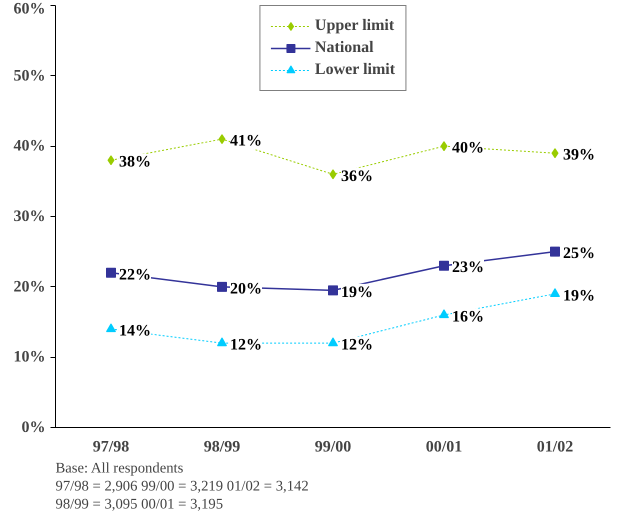 This screenshot has width=640, height=512. Describe the element at coordinates (357, 176) in the screenshot. I see `data-label: 36%` at that location.